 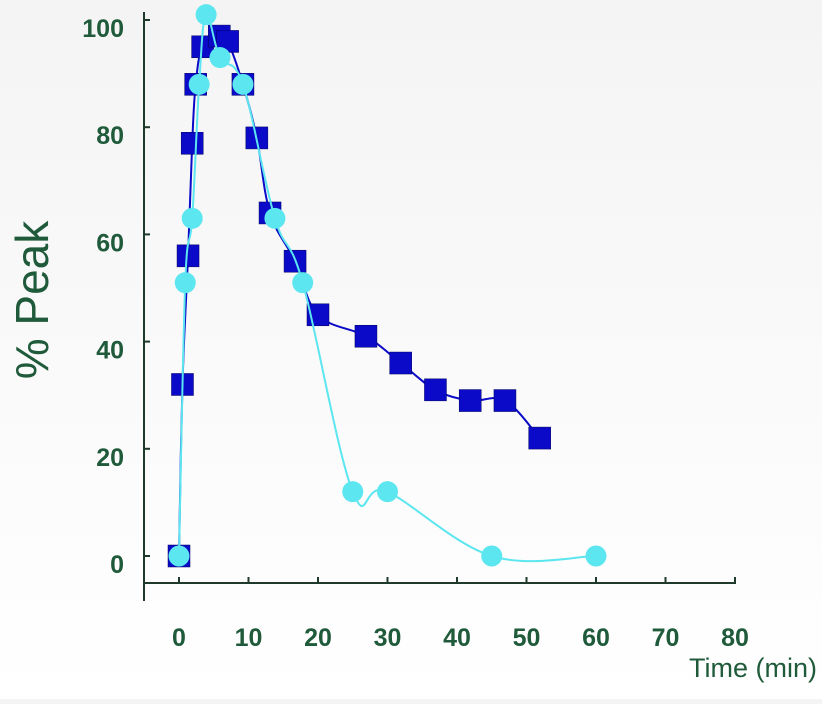 What do you see at coordinates (596, 638) in the screenshot?
I see `x-tick-label: 60` at bounding box center [596, 638].